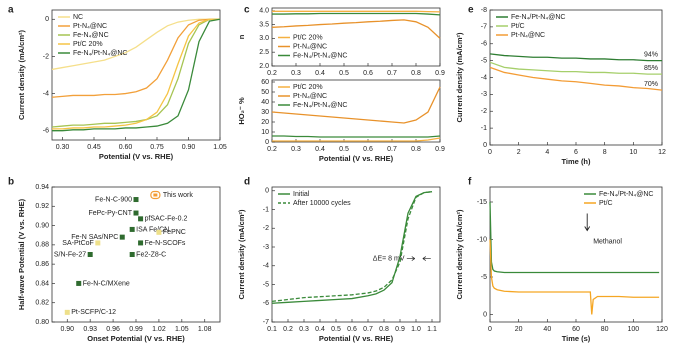 Image resolution: width=674 pixels, height=363 pixels. What do you see at coordinates (106, 283) in the screenshot?
I see `point-label: Fe-N-C/MXene` at bounding box center [106, 283].